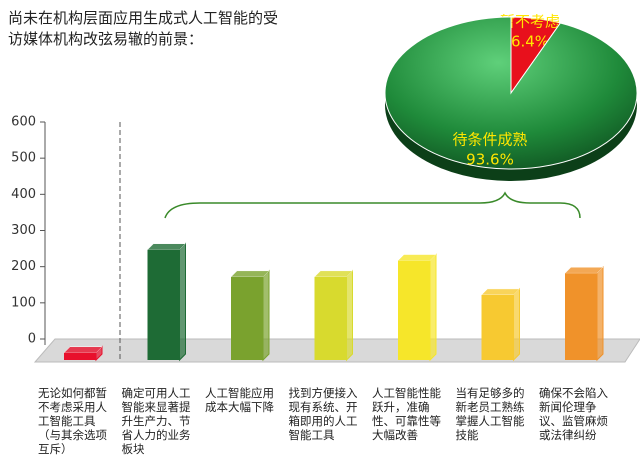 The image size is (640, 471). I want to click on y-tick-label: 500, so click(23, 158).